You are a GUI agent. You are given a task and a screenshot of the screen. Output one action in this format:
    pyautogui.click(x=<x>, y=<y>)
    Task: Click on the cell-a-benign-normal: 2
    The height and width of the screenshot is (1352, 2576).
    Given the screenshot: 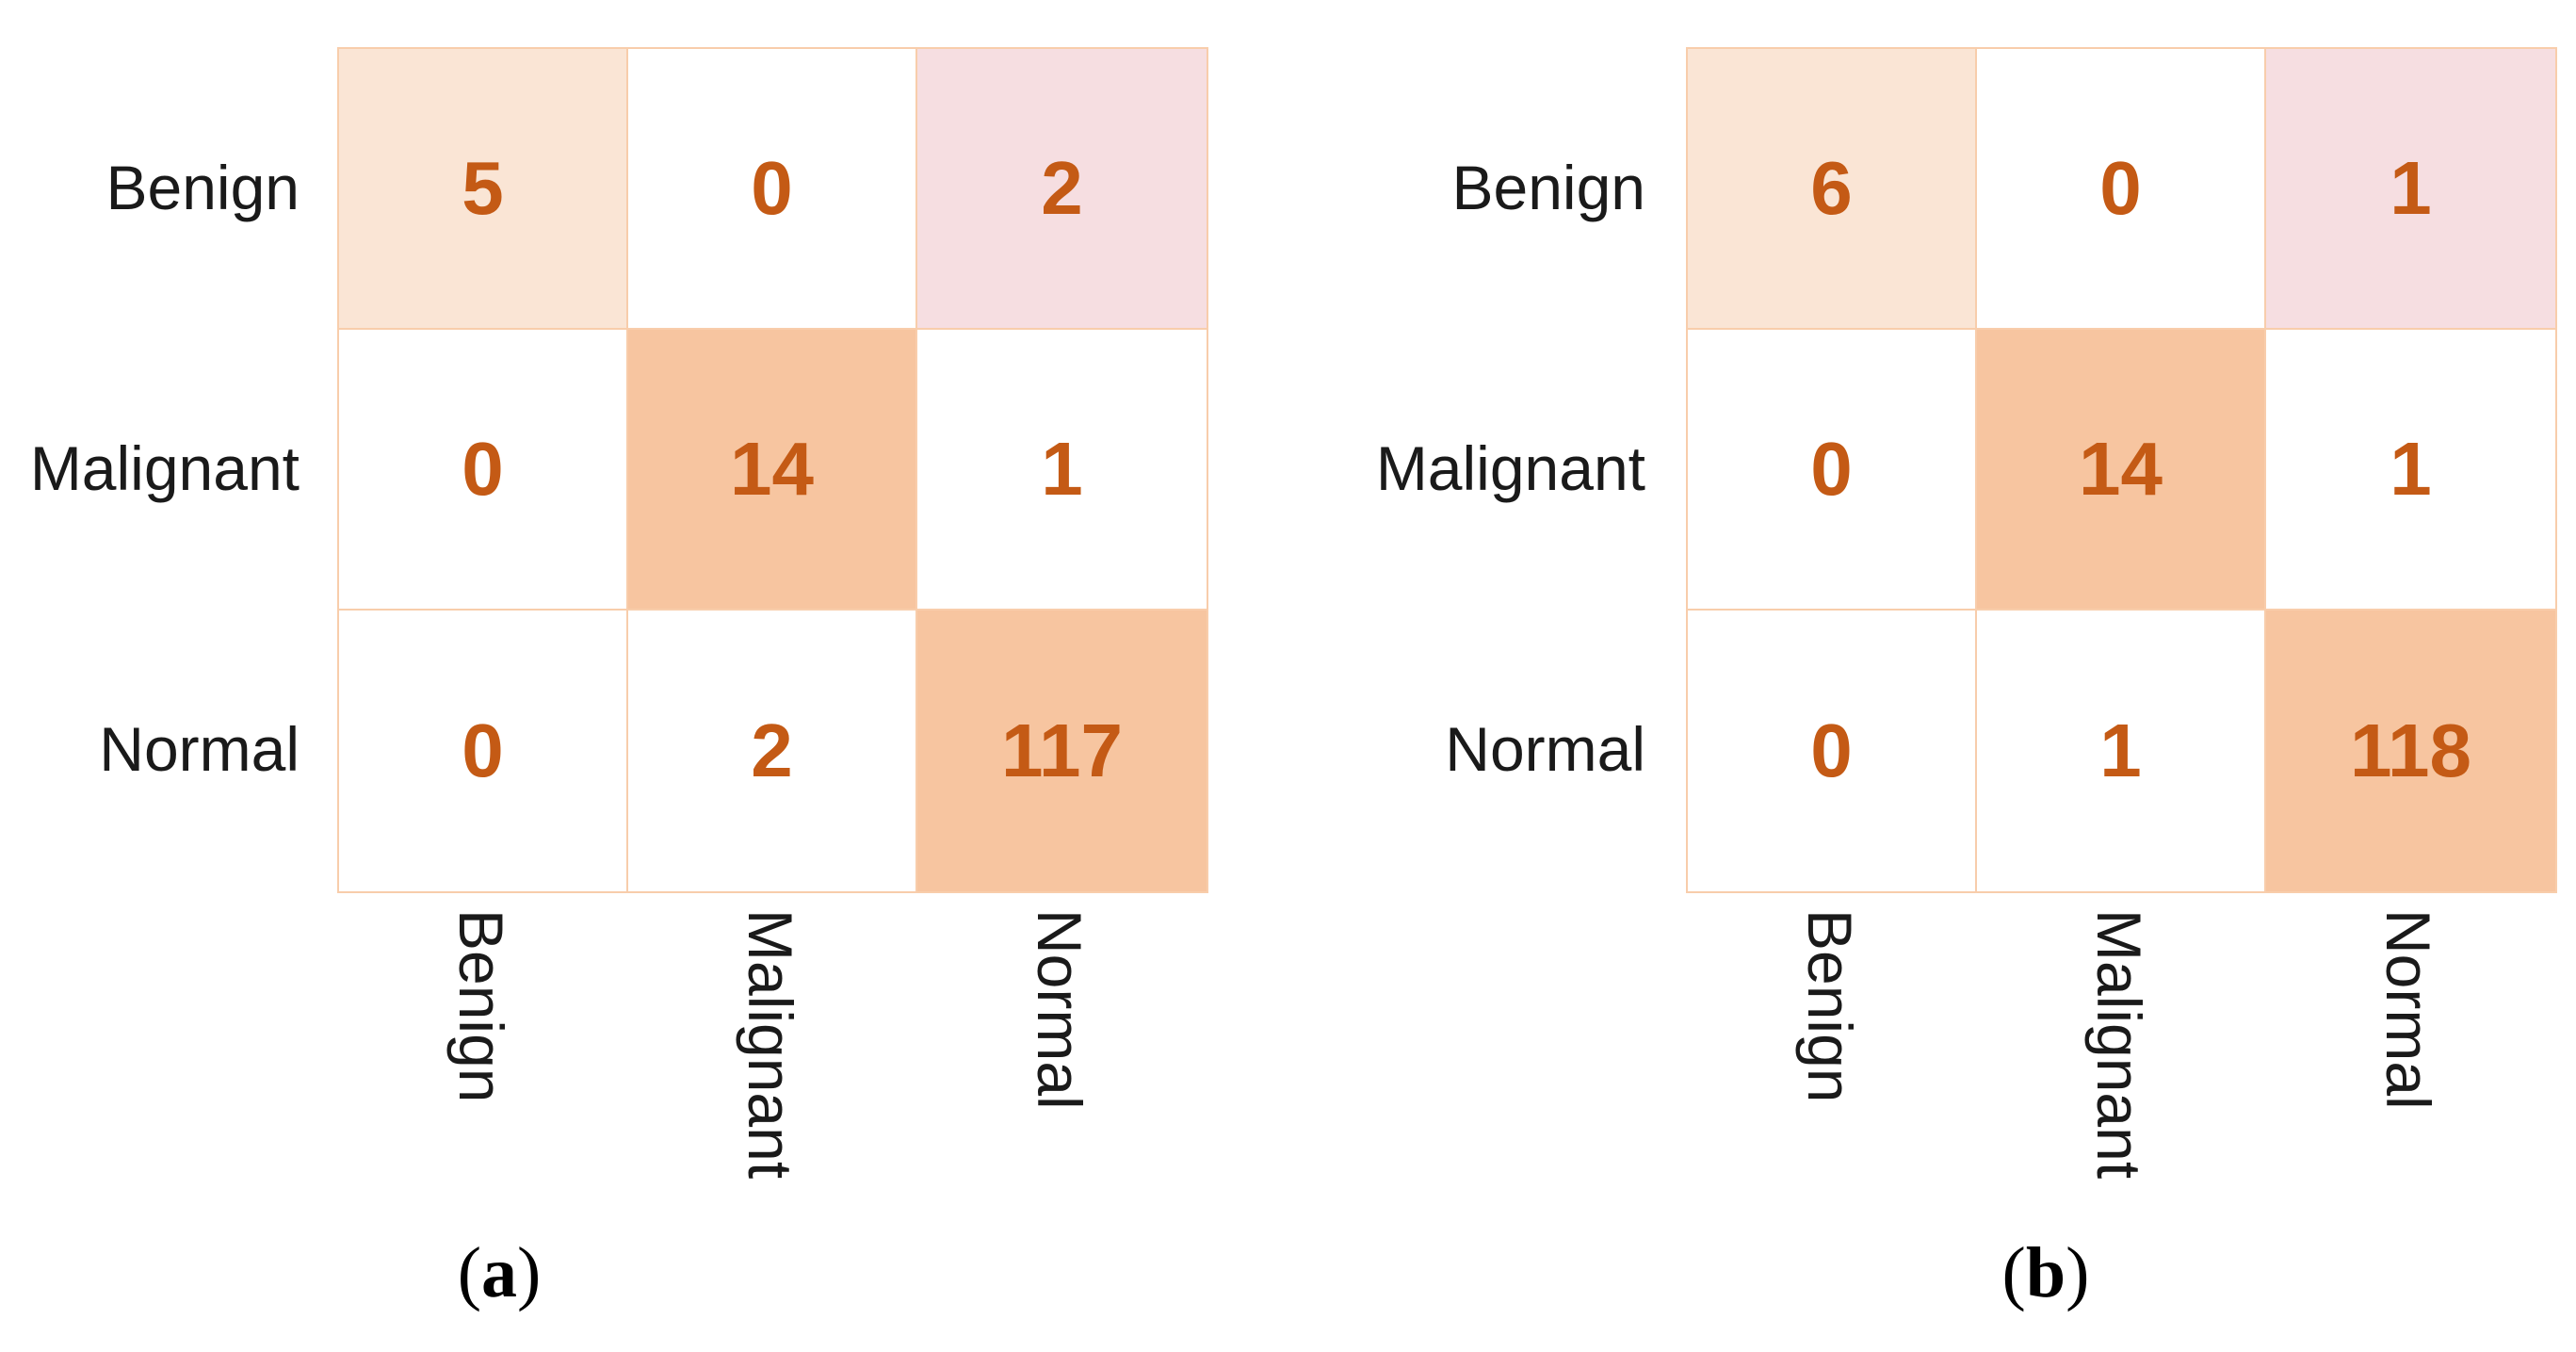 What is the action you would take?
    pyautogui.click(x=1062, y=189)
    